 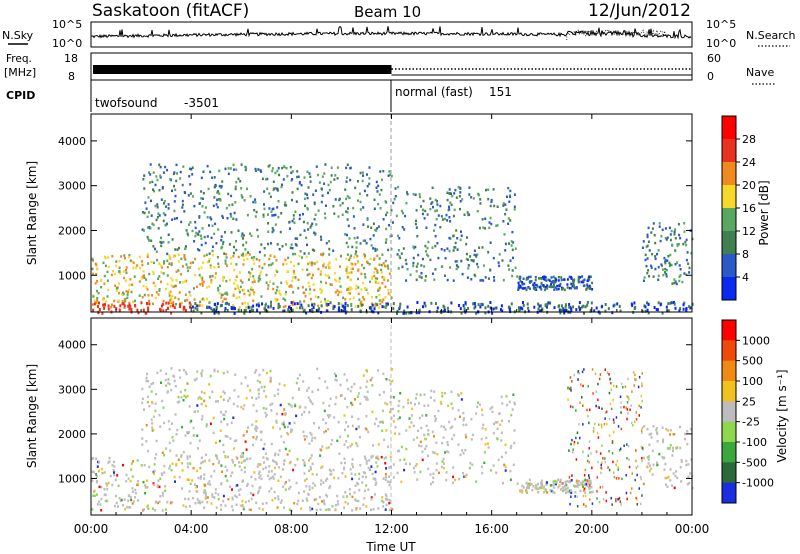 I want to click on noise-trace, so click(x=391, y=33).